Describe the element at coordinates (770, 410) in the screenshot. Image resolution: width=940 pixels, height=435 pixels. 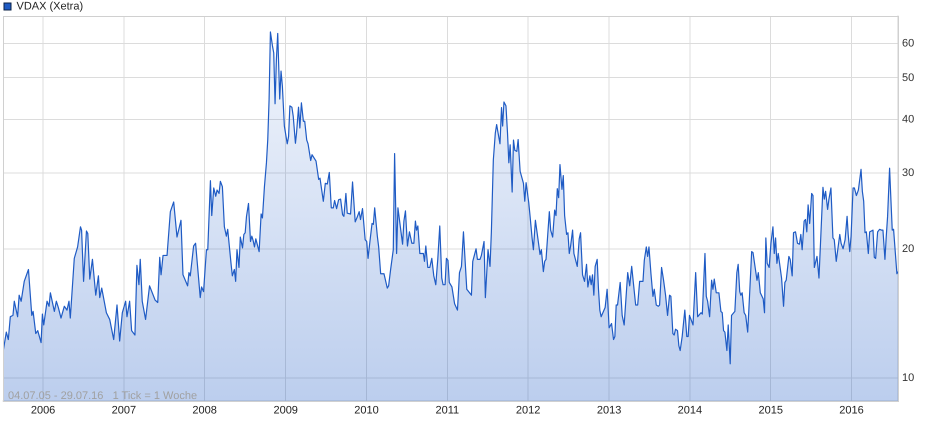
I see `x-tick-label: 2015` at that location.